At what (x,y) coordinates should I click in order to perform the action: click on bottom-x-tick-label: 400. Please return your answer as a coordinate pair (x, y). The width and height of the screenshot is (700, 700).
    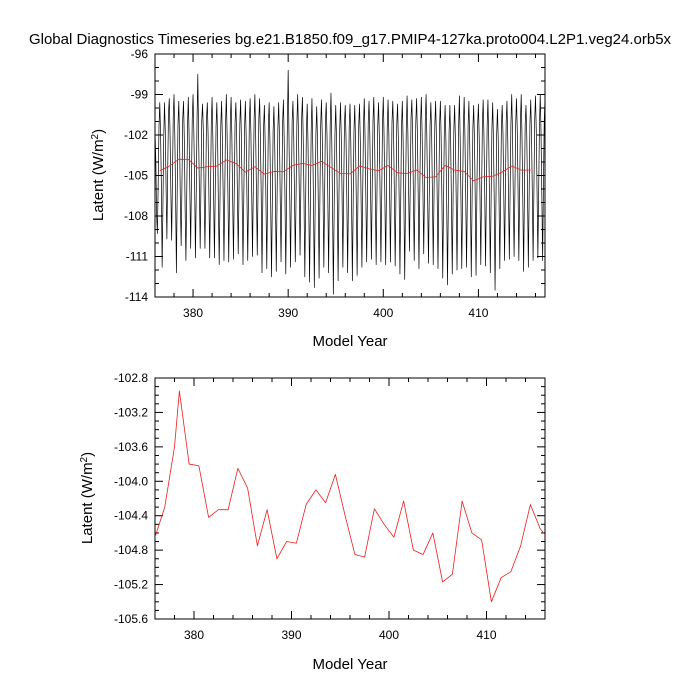
    Looking at the image, I should click on (389, 635).